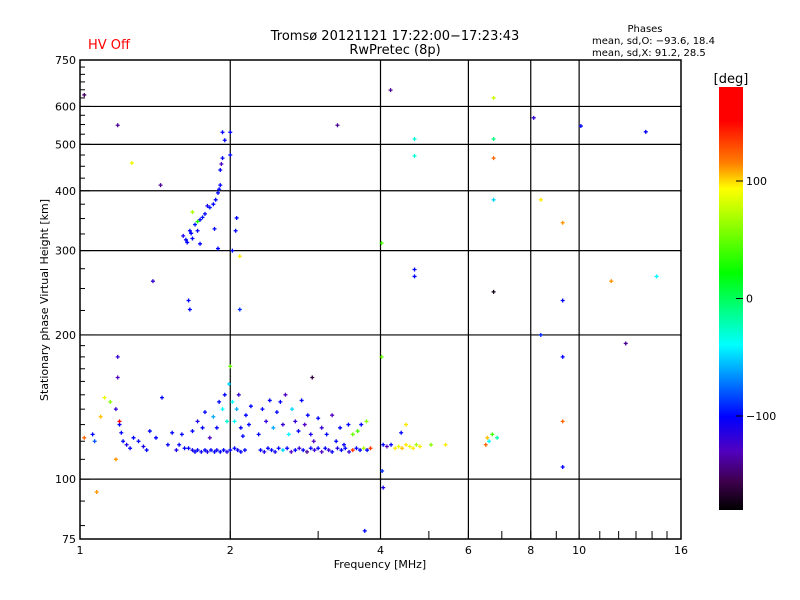 This screenshot has height=600, width=800. I want to click on y-tick-label: 200, so click(65, 335).